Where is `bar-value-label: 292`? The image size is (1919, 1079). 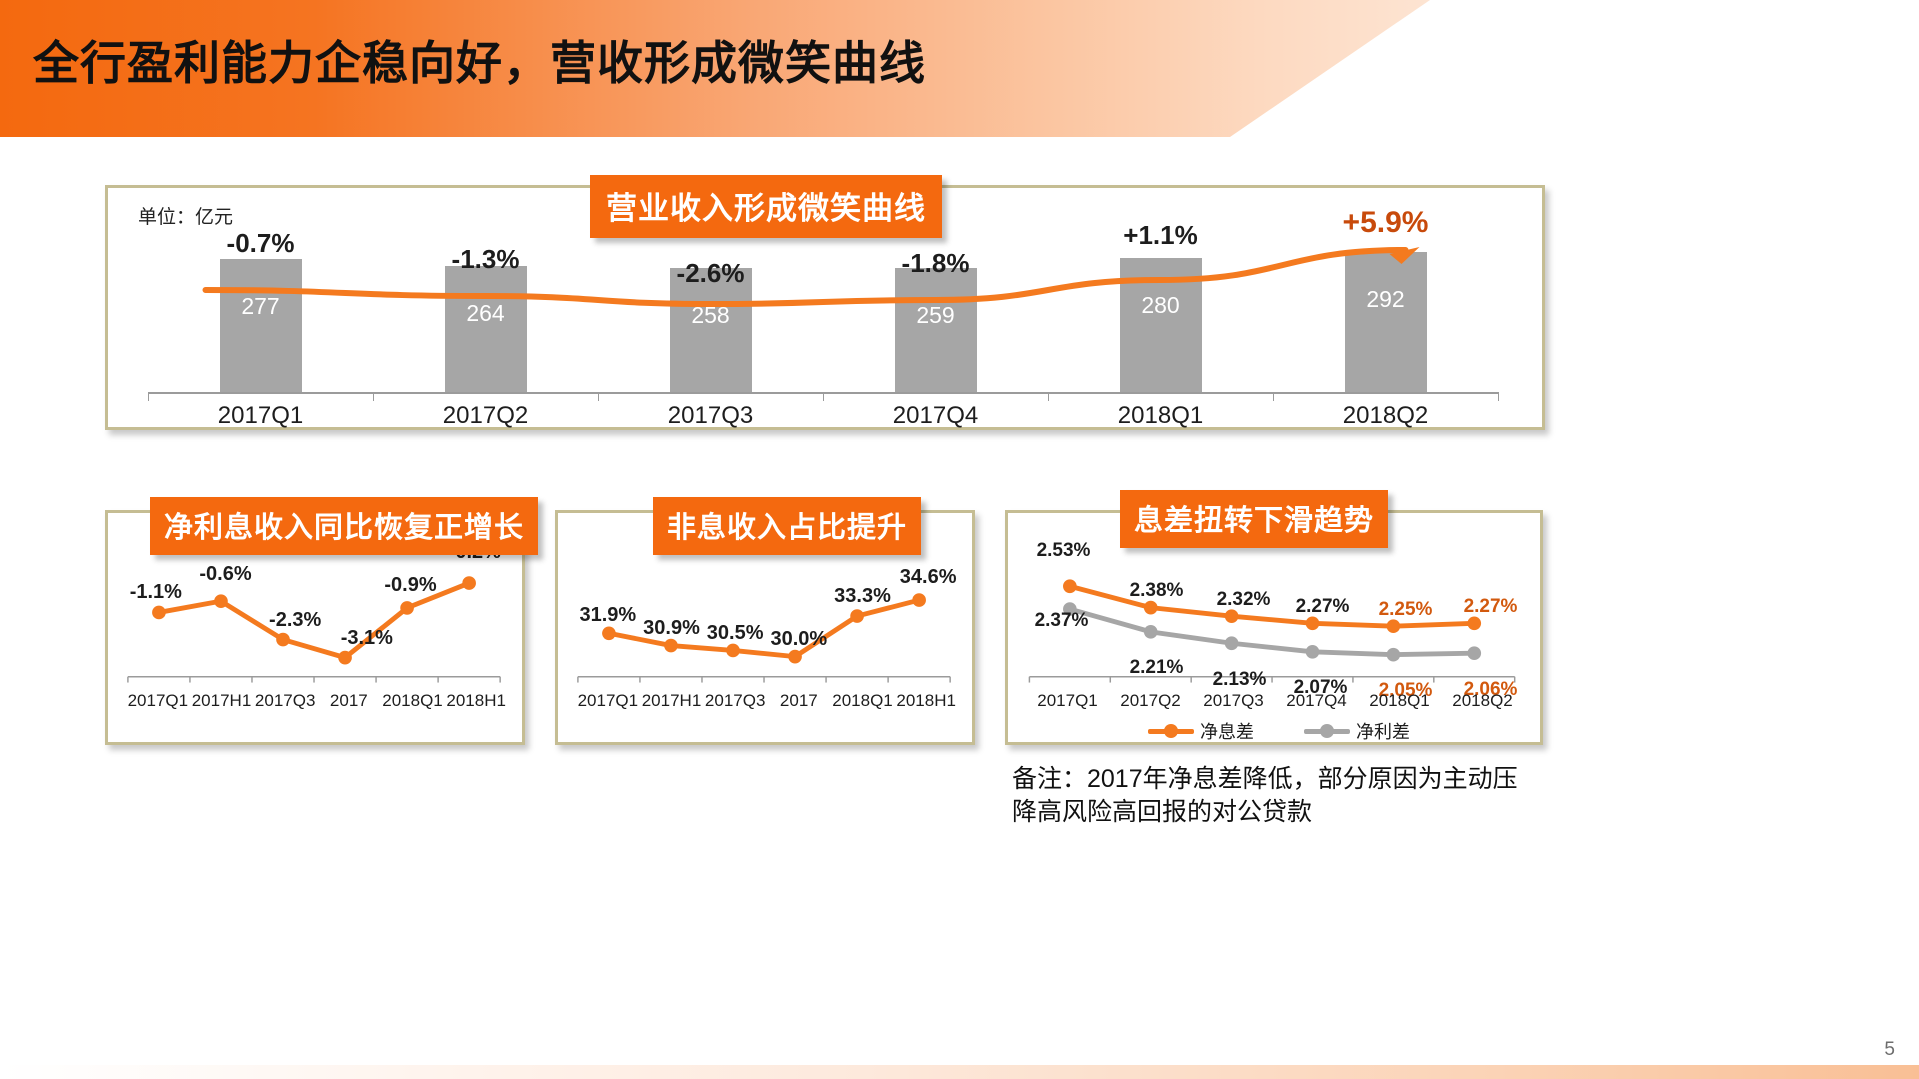
bar-value-label: 292 is located at coordinates (1385, 299).